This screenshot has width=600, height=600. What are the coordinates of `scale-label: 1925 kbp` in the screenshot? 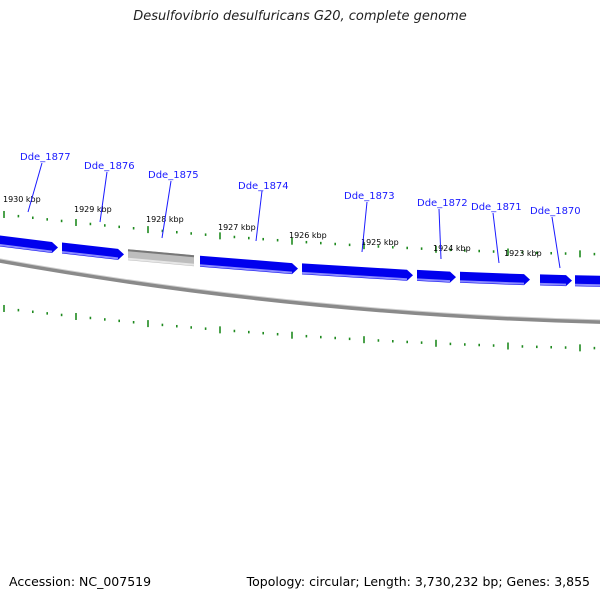 It's located at (380, 242).